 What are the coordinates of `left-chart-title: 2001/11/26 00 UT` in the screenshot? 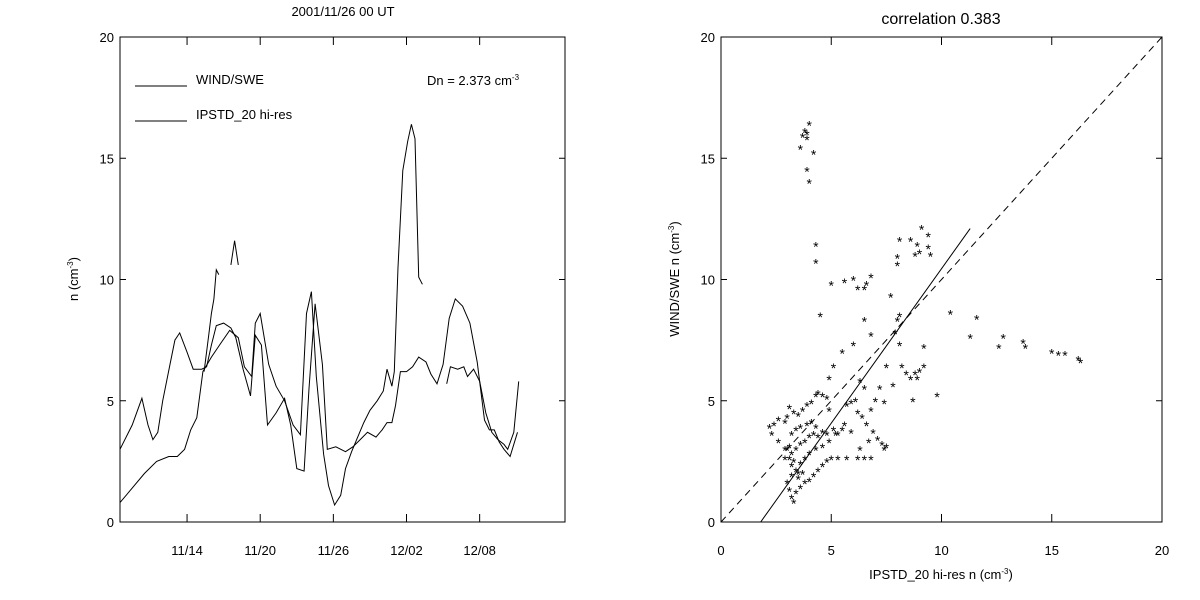 It's located at (342, 11).